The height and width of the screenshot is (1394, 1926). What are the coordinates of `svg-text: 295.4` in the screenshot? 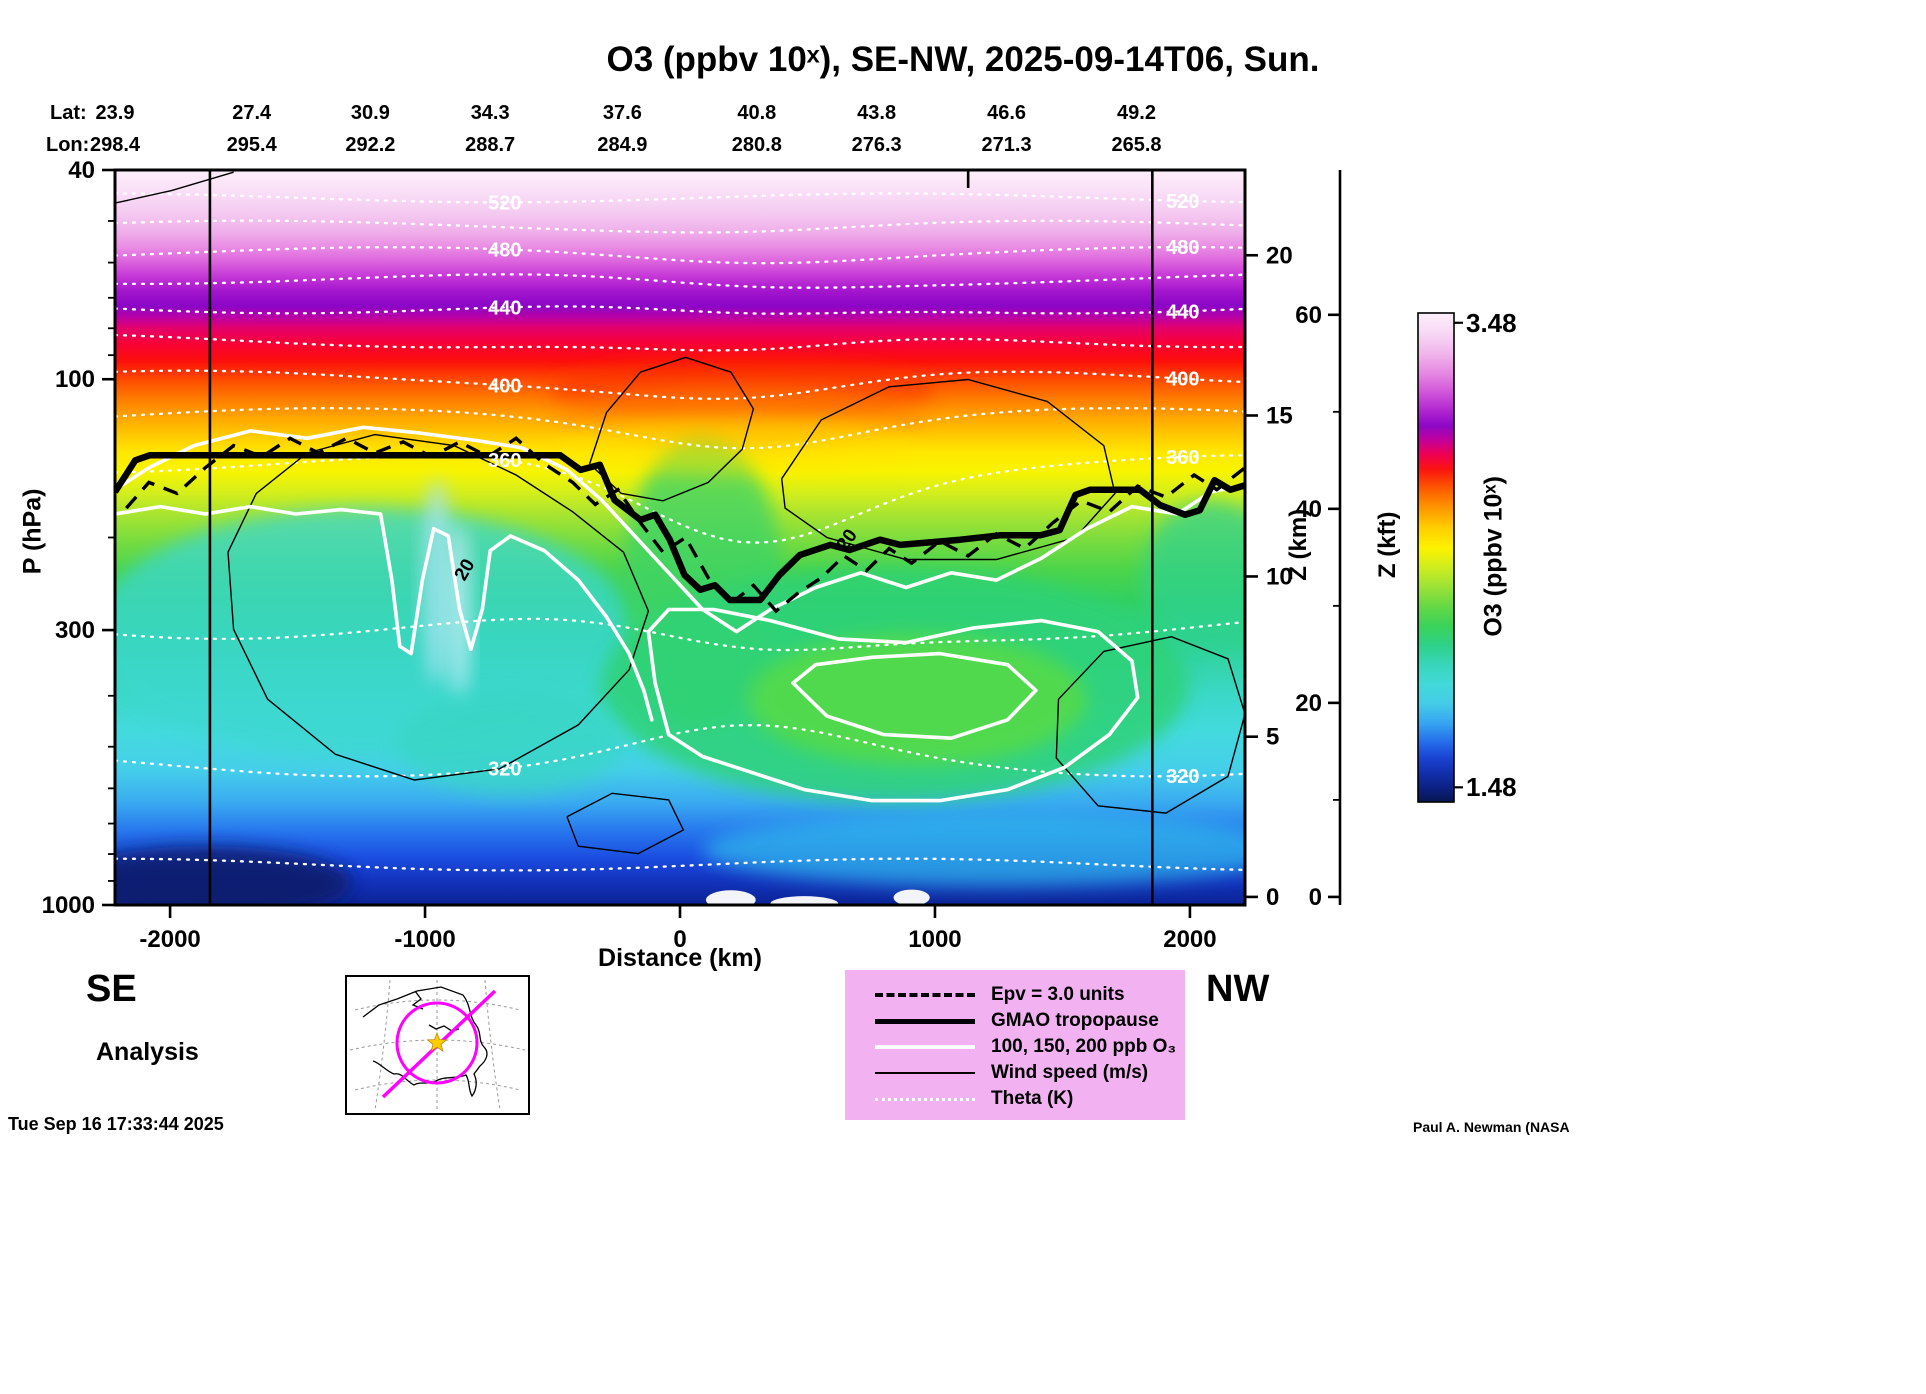 It's located at (252, 145).